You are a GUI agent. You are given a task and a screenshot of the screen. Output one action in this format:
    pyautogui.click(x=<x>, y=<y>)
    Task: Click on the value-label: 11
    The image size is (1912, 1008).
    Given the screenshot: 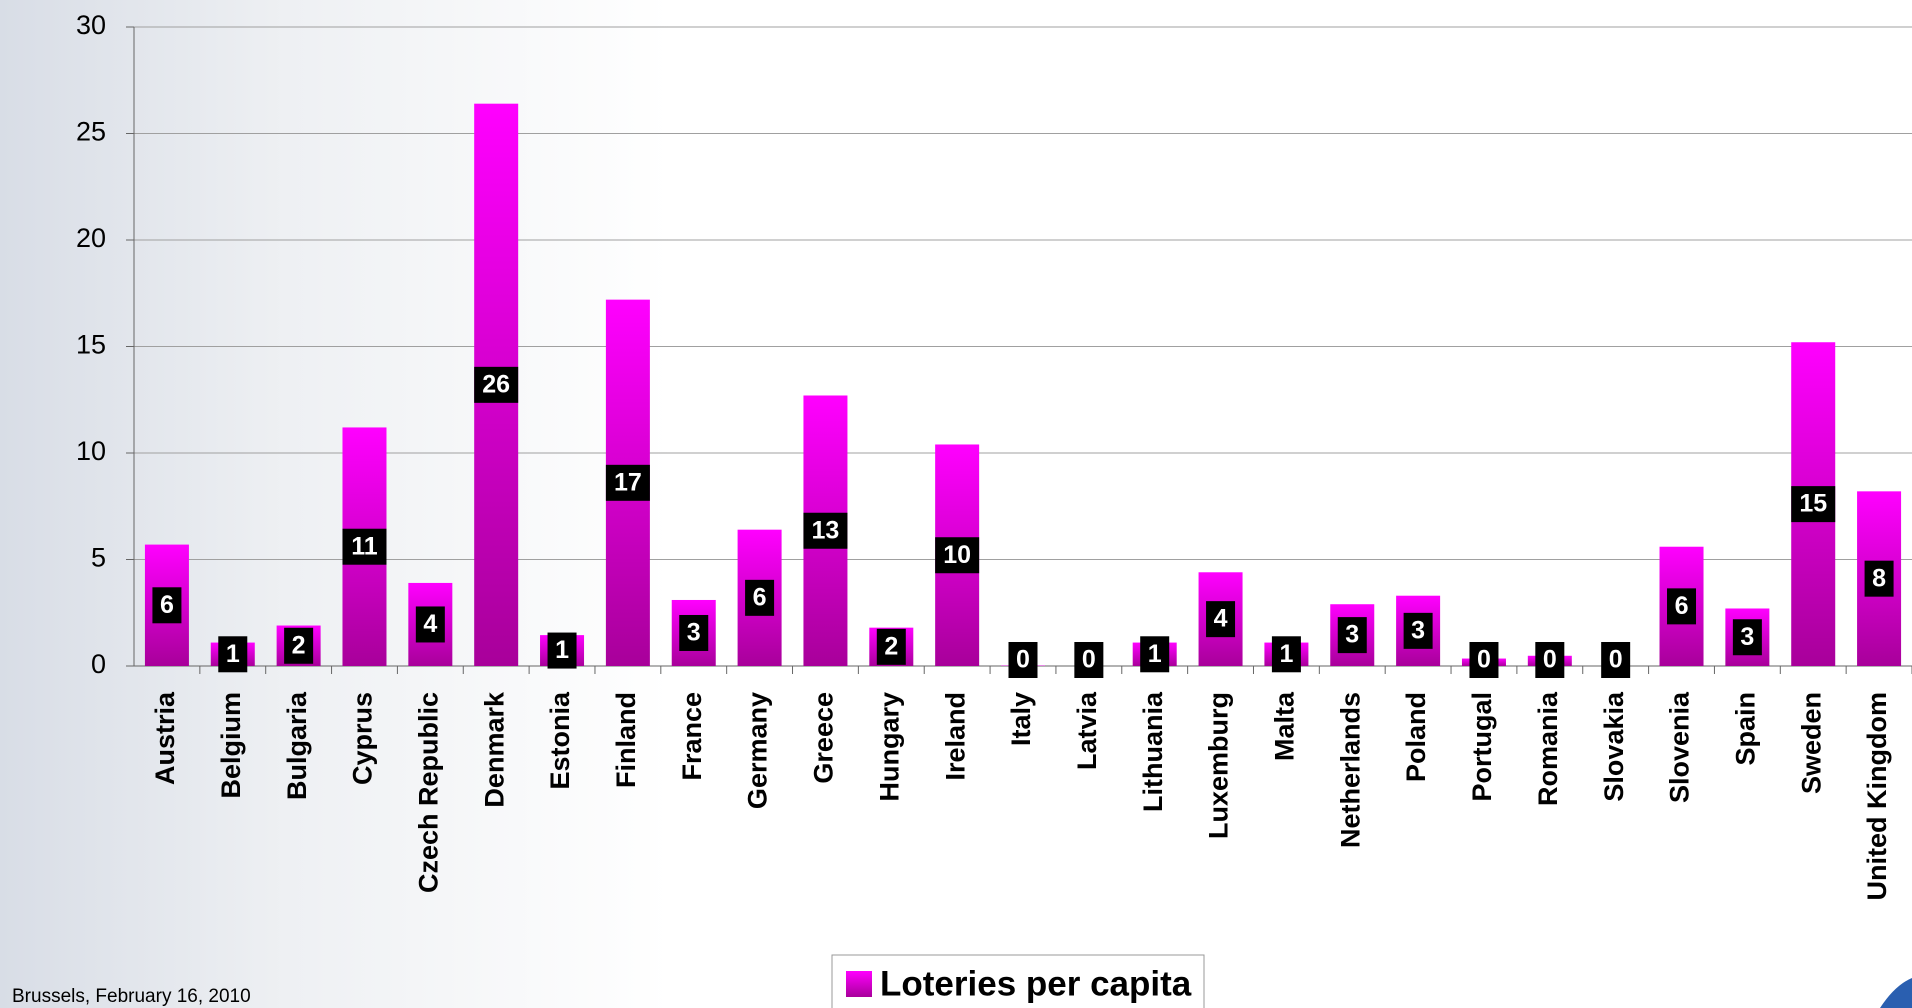 What is the action you would take?
    pyautogui.click(x=364, y=546)
    